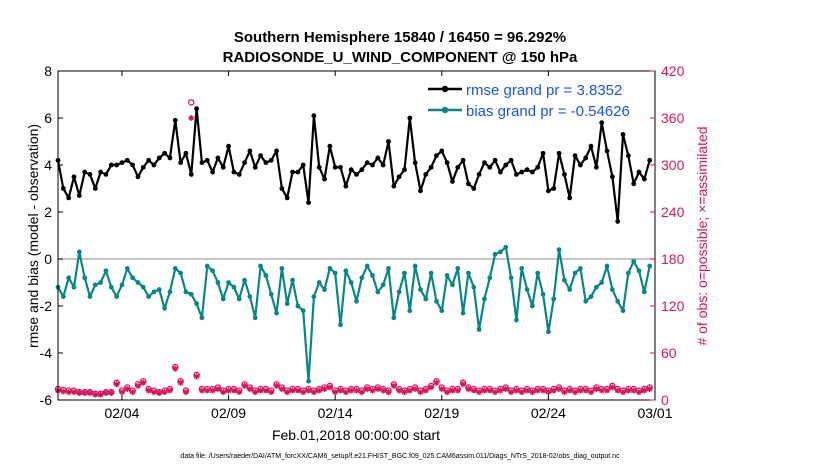 The width and height of the screenshot is (830, 470). I want to click on right-tick-label: 60, so click(669, 353).